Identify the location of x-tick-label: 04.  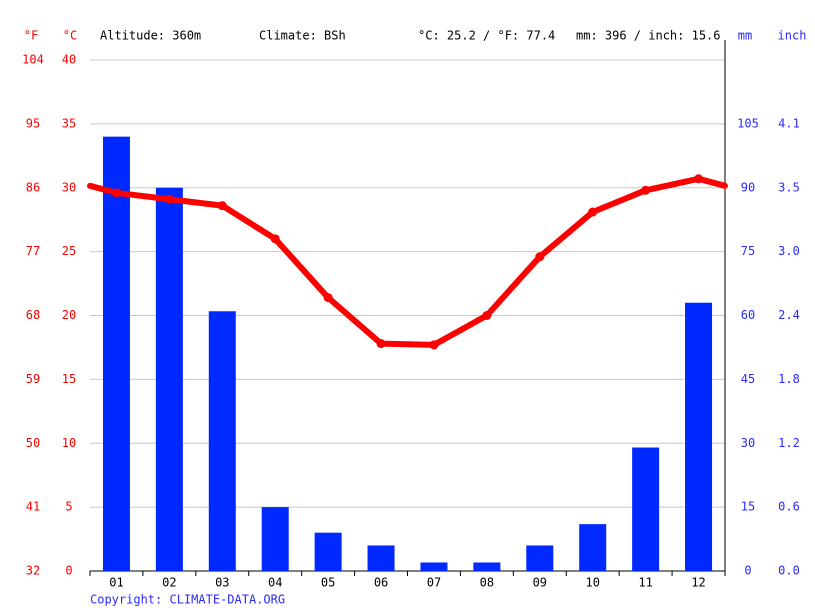
(275, 583).